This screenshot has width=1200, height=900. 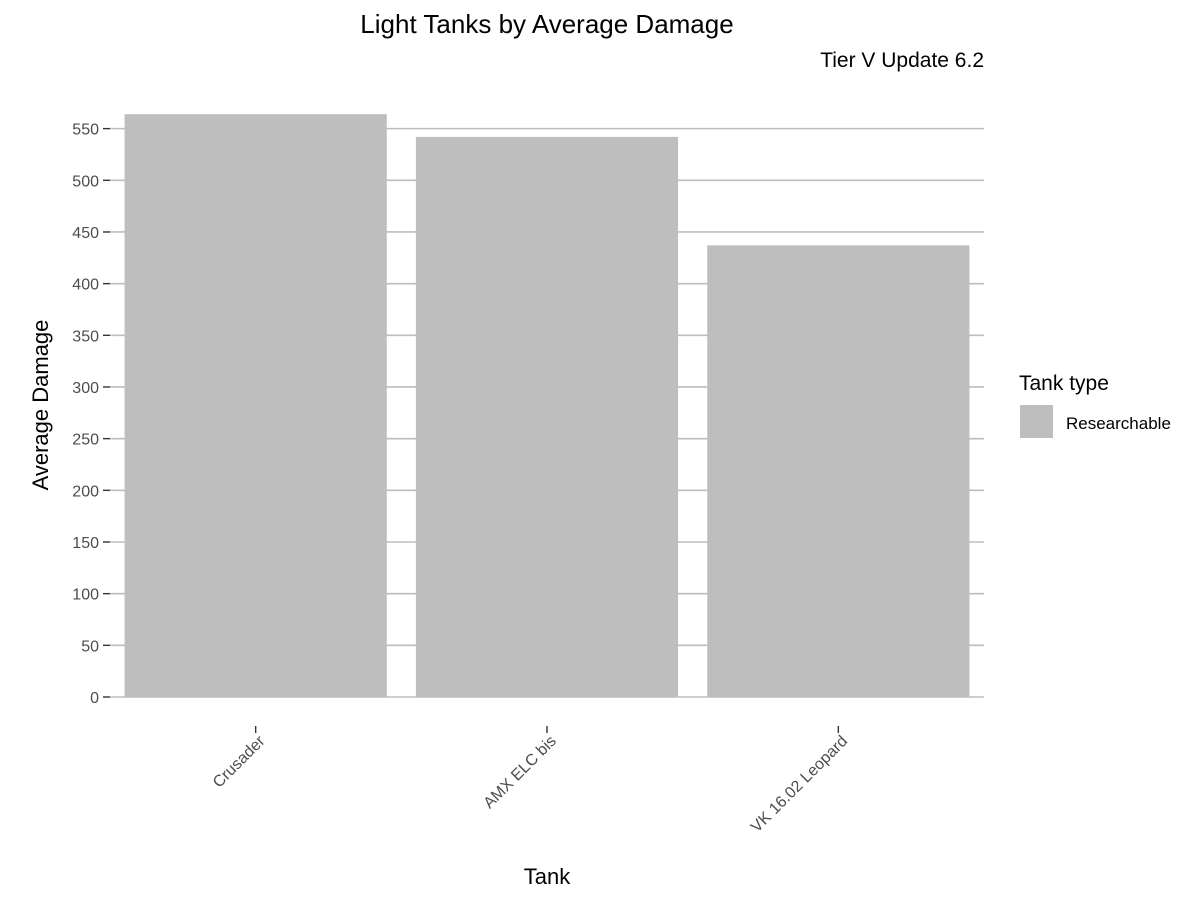 I want to click on y-tick-label: 400, so click(x=85, y=285).